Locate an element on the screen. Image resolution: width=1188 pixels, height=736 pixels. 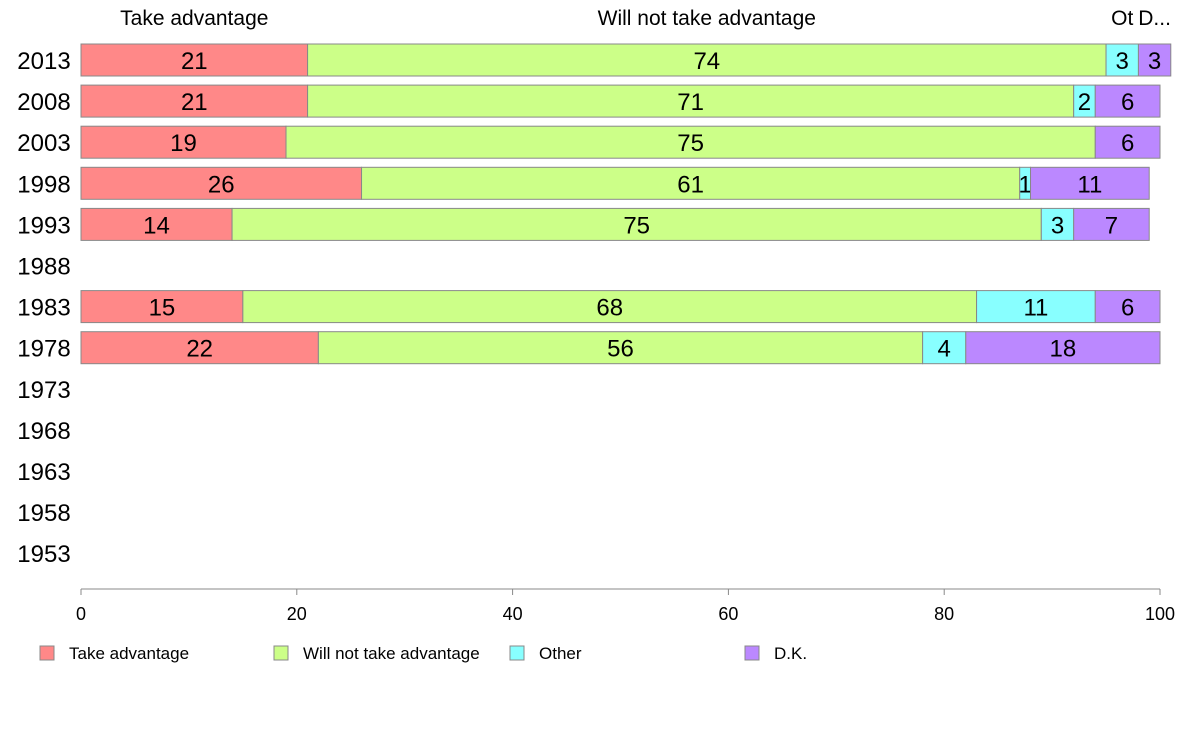
bar-value-label: 7 is located at coordinates (1111, 225).